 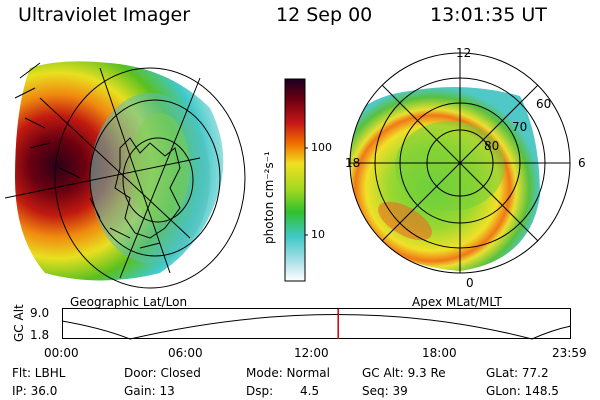 What do you see at coordinates (129, 302) in the screenshot?
I see `geographic-caption: Geographic Lat/Lon` at bounding box center [129, 302].